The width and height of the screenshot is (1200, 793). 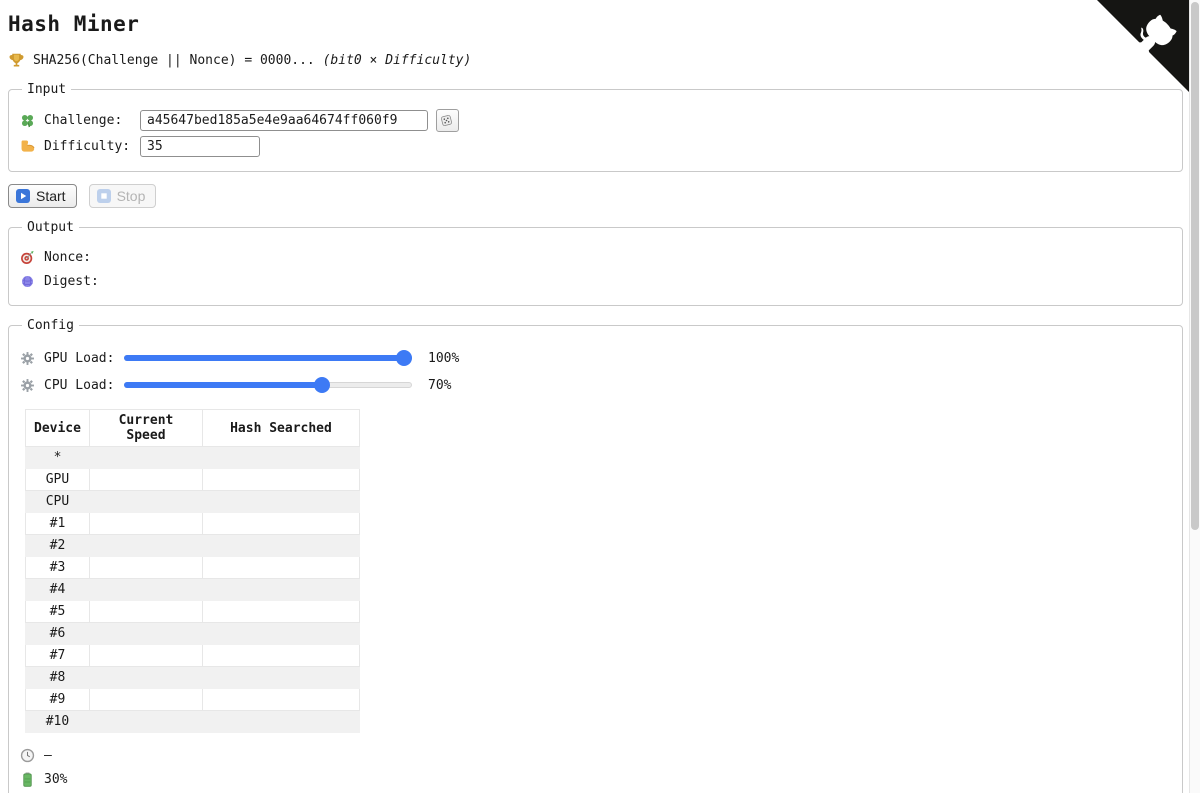 I want to click on table-row: GPU, so click(x=192, y=479).